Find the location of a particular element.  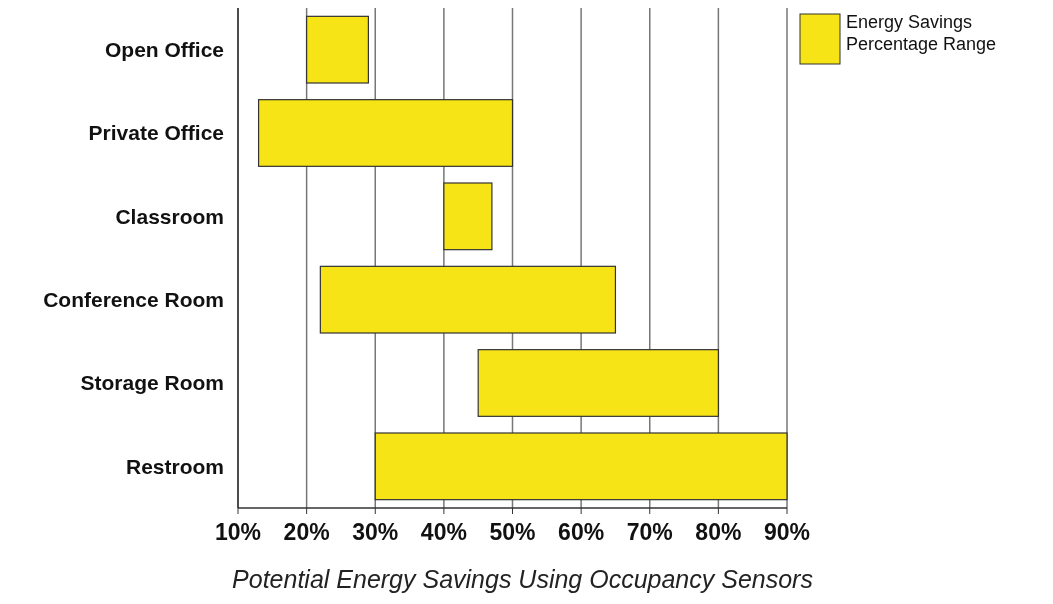

x-tick-label: 90% is located at coordinates (787, 532).